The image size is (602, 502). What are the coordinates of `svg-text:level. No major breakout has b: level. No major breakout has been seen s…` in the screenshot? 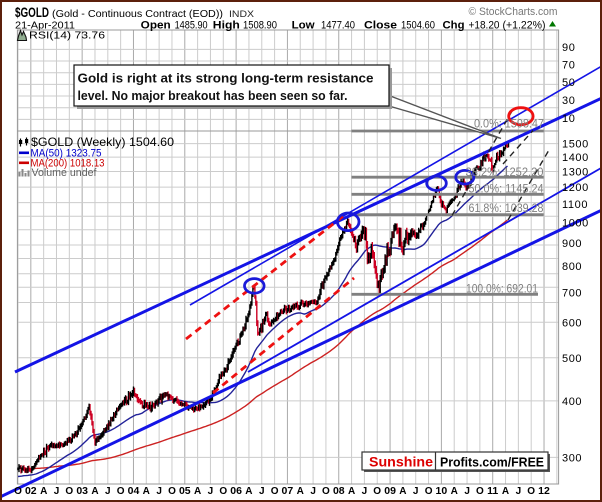 It's located at (213, 96).